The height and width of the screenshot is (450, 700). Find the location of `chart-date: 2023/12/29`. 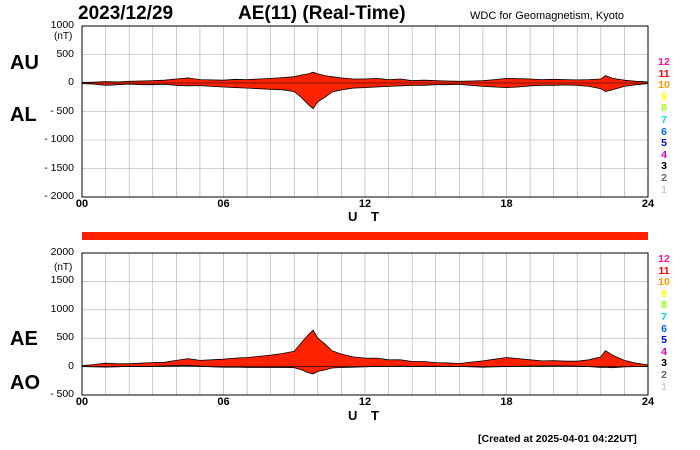

chart-date: 2023/12/29 is located at coordinates (126, 13).